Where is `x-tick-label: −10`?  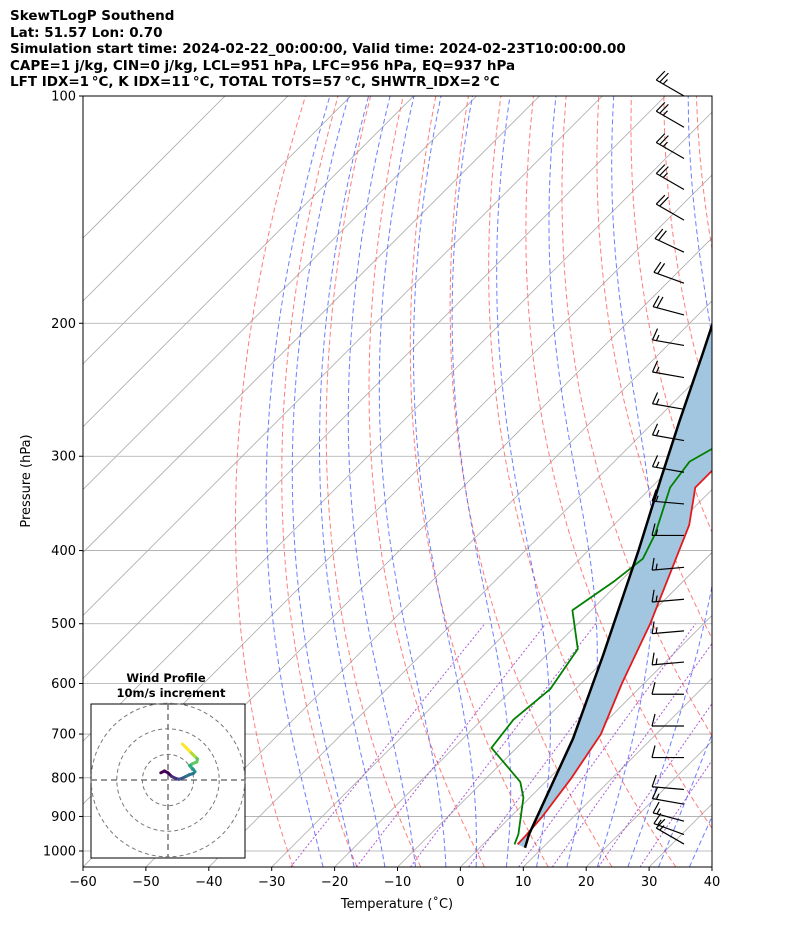
x-tick-label: −10 is located at coordinates (397, 882).